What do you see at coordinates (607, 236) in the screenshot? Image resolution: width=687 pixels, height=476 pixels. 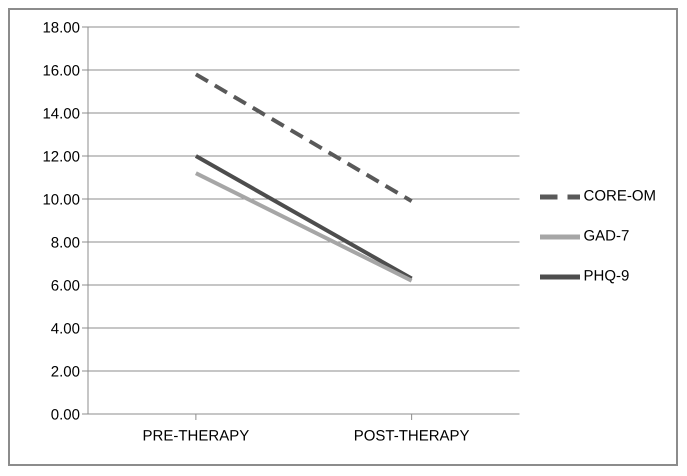 I see `legend-label: GAD-7` at bounding box center [607, 236].